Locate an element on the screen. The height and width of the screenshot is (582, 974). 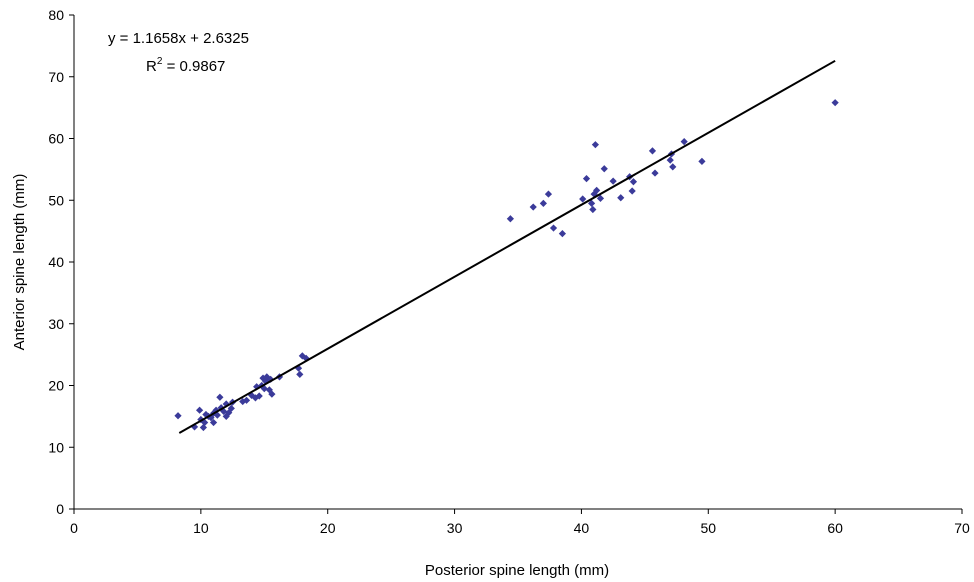
y-tick-label: 40 is located at coordinates (56, 262).